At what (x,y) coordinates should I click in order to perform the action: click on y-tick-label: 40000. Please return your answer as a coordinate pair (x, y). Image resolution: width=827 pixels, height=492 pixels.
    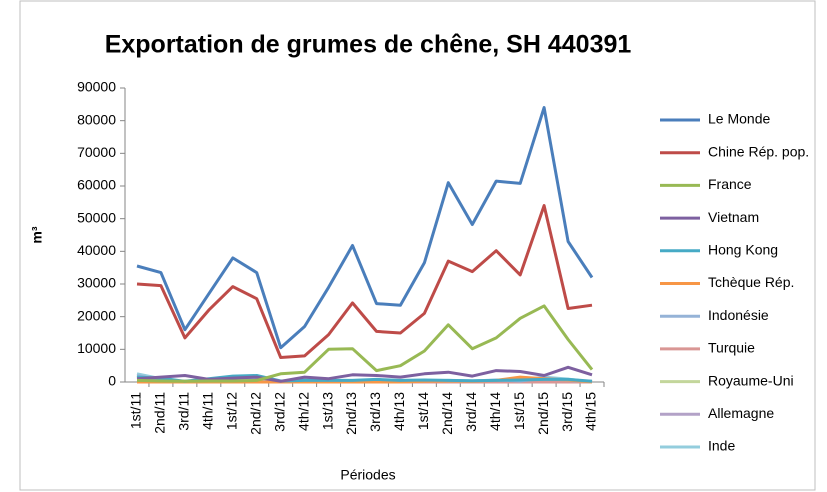
    Looking at the image, I should click on (96, 250).